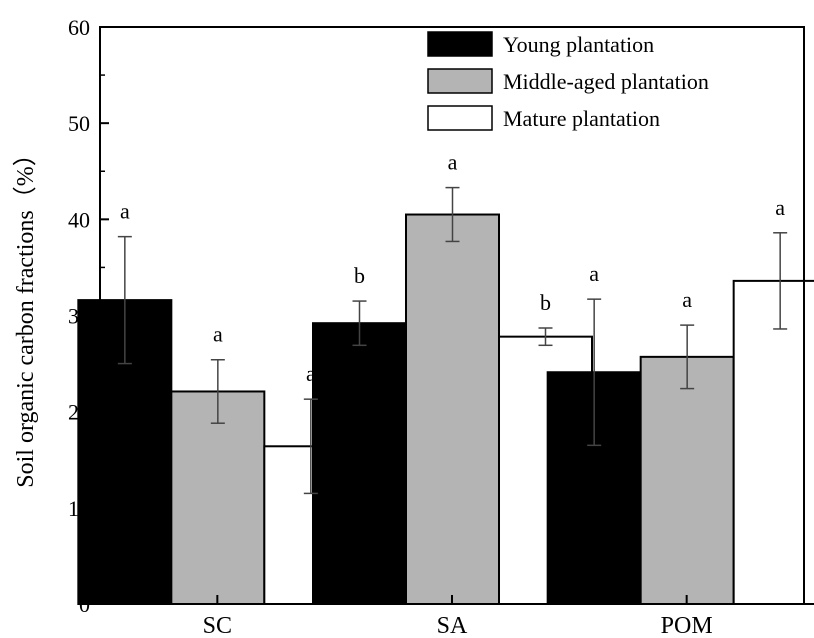  Describe the element at coordinates (687, 625) in the screenshot. I see `x-tick-label: POM` at that location.